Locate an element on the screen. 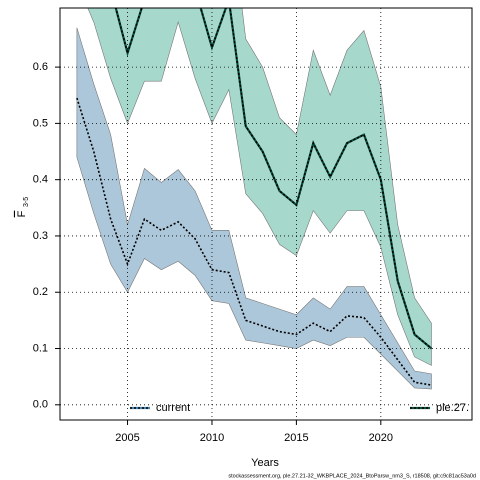  y-axis-label: F is located at coordinates (22, 213).